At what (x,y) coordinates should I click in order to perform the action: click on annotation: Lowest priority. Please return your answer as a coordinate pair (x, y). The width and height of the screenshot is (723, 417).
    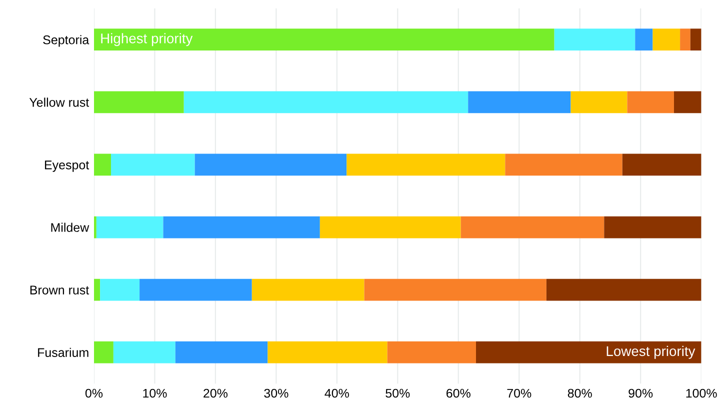
    Looking at the image, I should click on (651, 352).